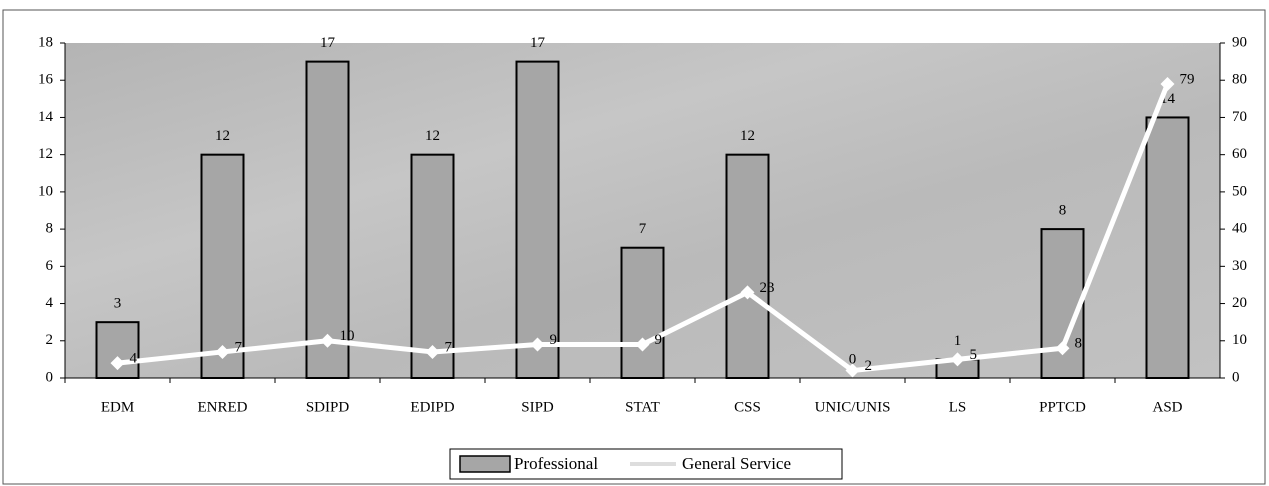 This screenshot has width=1269, height=486. Describe the element at coordinates (853, 407) in the screenshot. I see `x-tick-label: UNIC/UNIS` at that location.